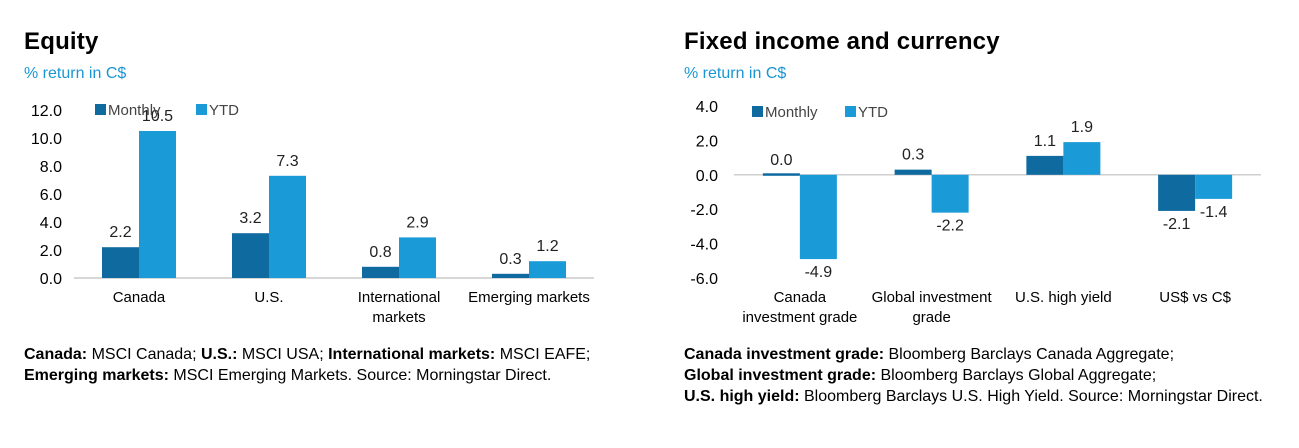 The width and height of the screenshot is (1299, 448). I want to click on fixed-legend-swatch-ytd, so click(850, 111).